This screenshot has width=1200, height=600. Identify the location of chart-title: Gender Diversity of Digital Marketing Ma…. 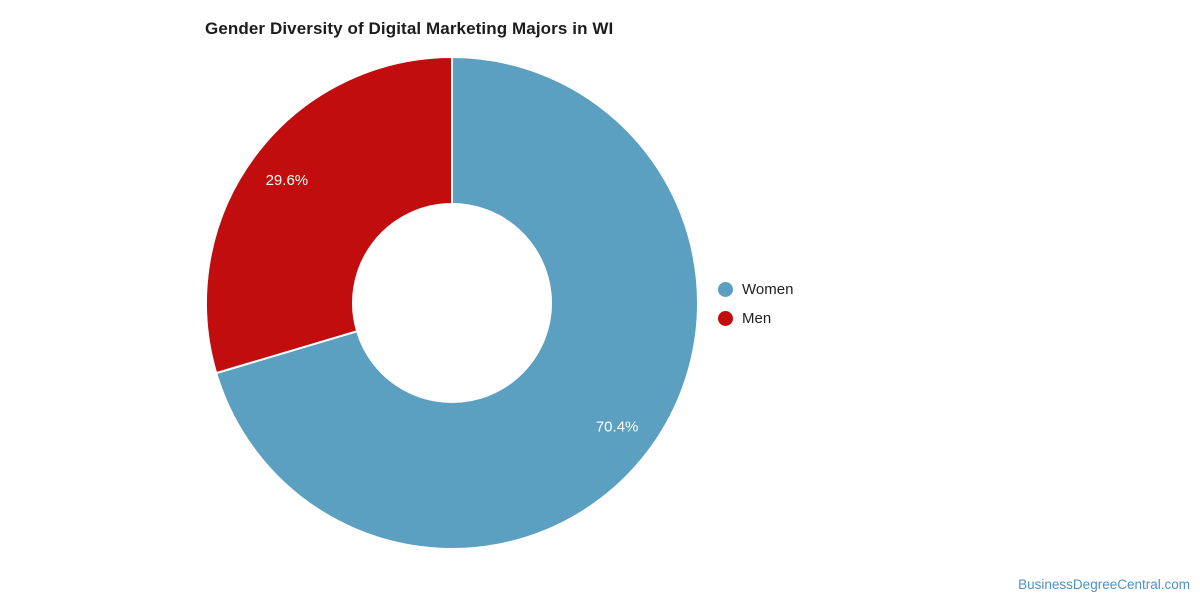
(409, 28).